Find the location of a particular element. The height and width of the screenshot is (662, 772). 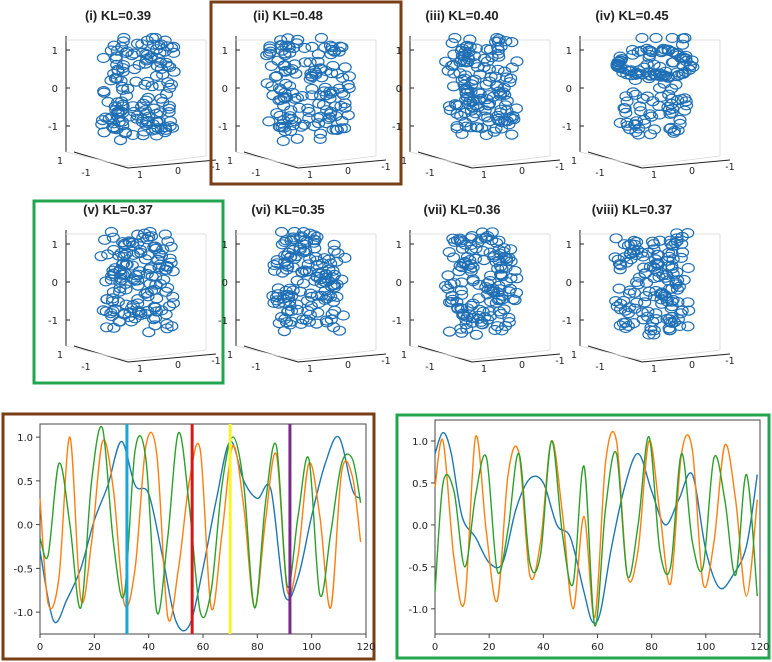

z-axis is located at coordinates (485, 296).